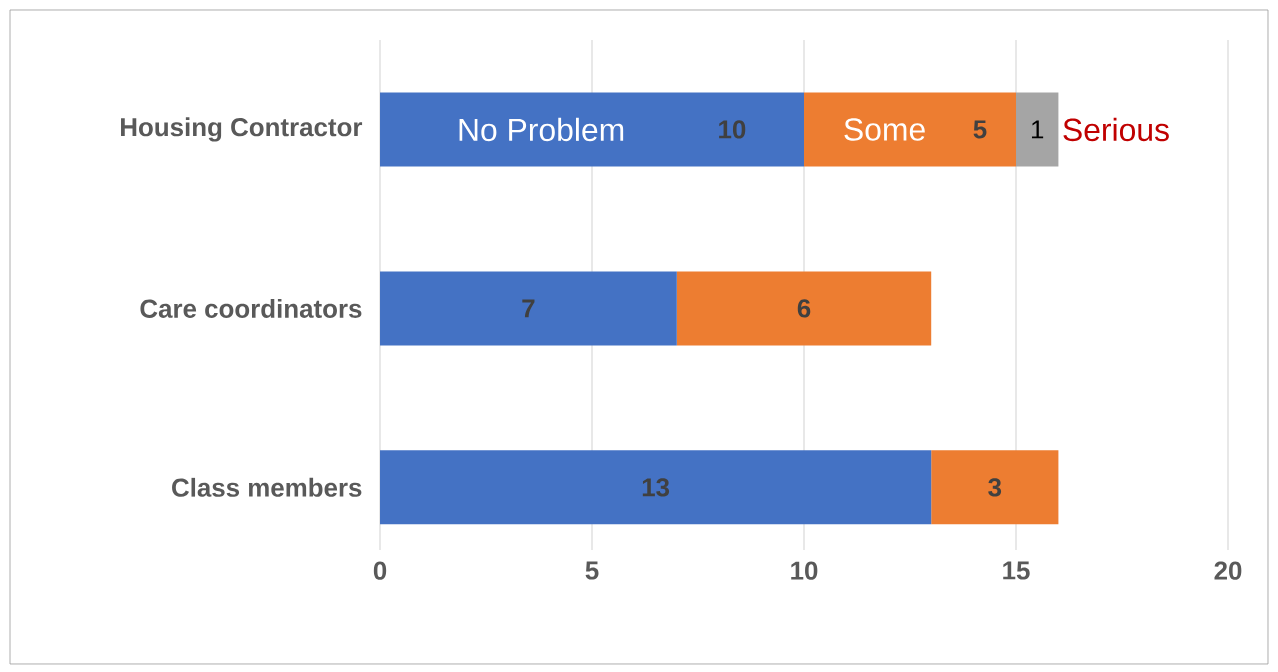 The image size is (1278, 672). I want to click on series-label: No Problem, so click(541, 129).